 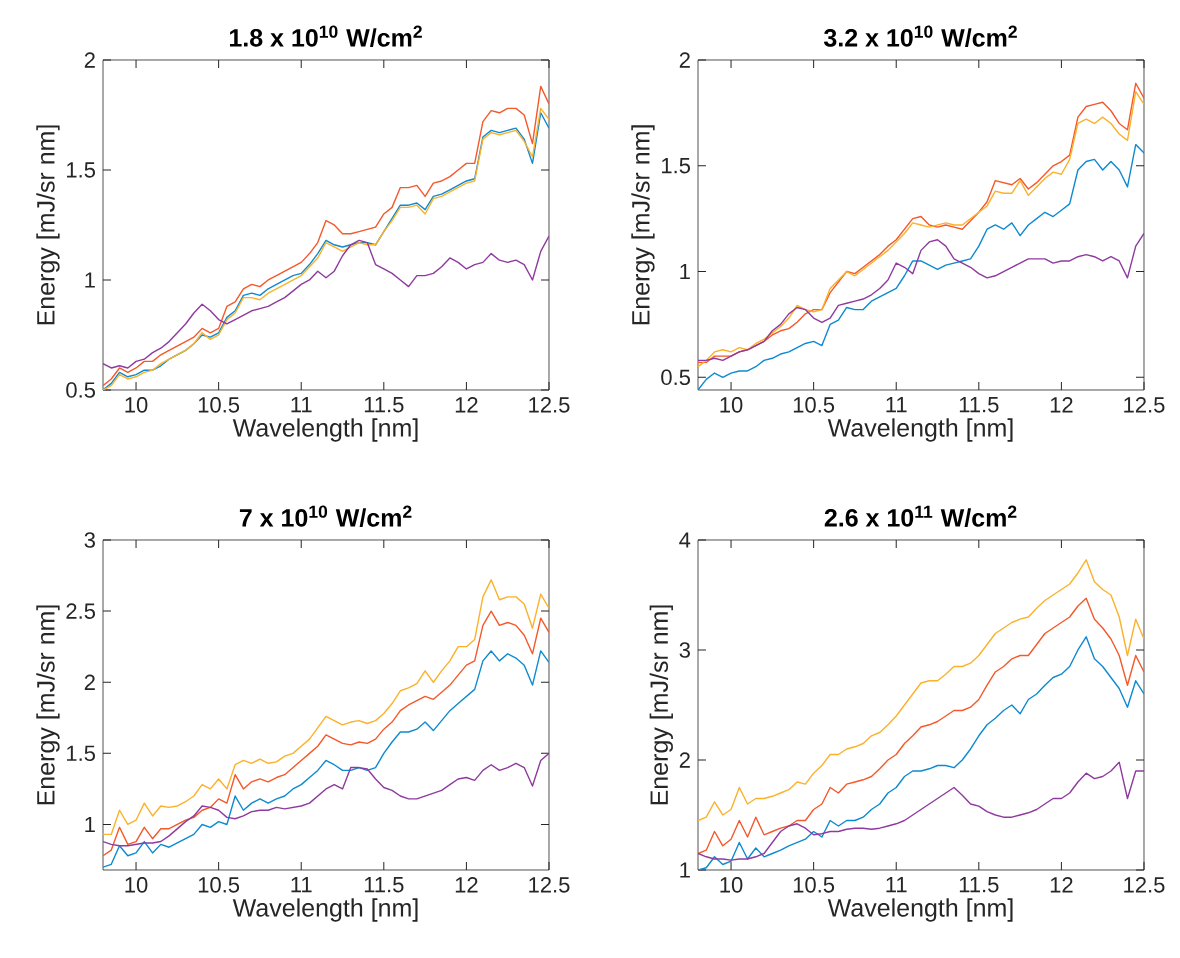 What do you see at coordinates (325, 516) in the screenshot?
I see `chart-title: 7 x 10$^{10}$ W/cm$^{2}$` at bounding box center [325, 516].